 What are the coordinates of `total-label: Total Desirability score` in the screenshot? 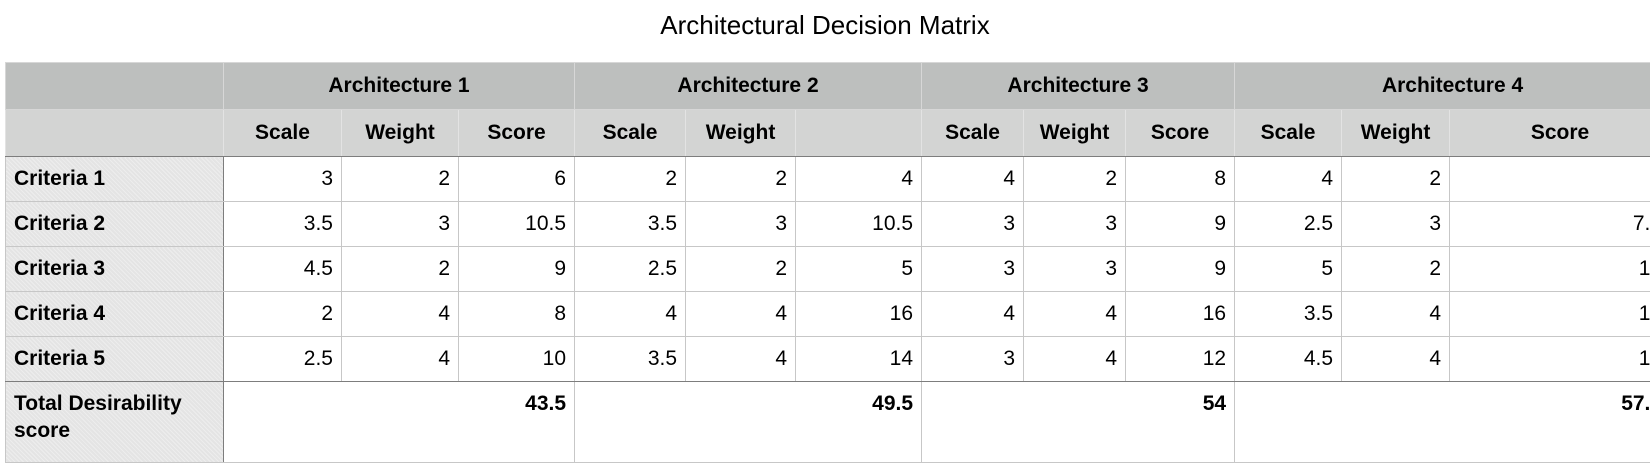 It's located at (114, 422).